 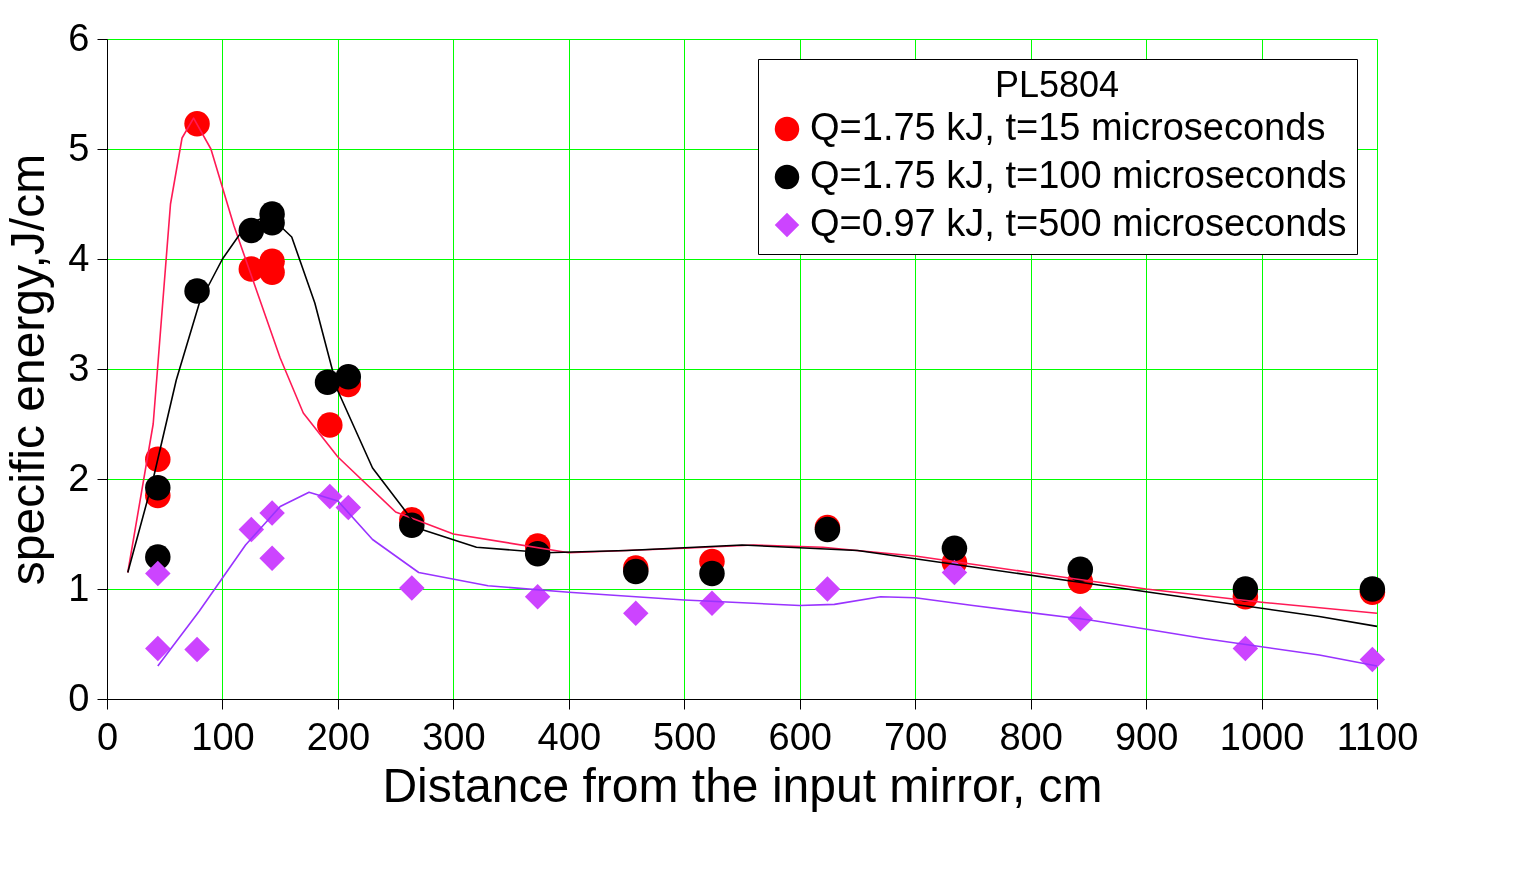 What do you see at coordinates (1068, 127) in the screenshot?
I see `legend-label: Q=1.75 kJ, t=15 microseconds` at bounding box center [1068, 127].